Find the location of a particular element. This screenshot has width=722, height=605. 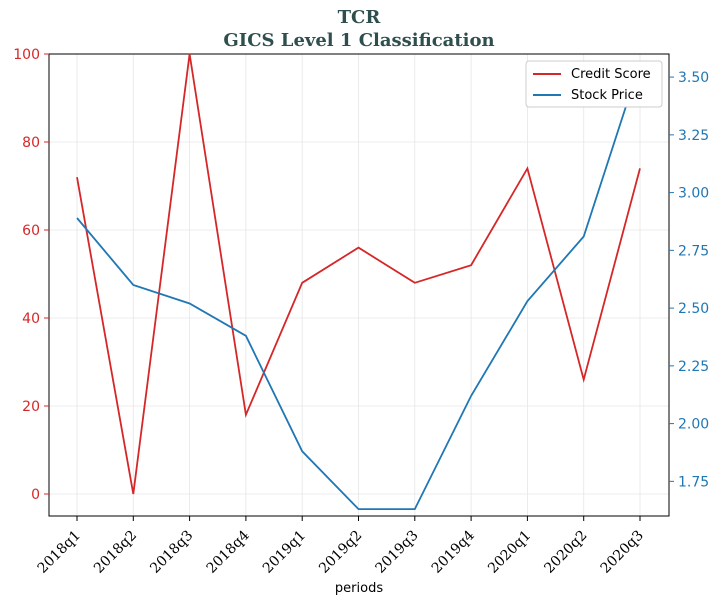

x-tick-label: 2018q2 is located at coordinates (115, 552).